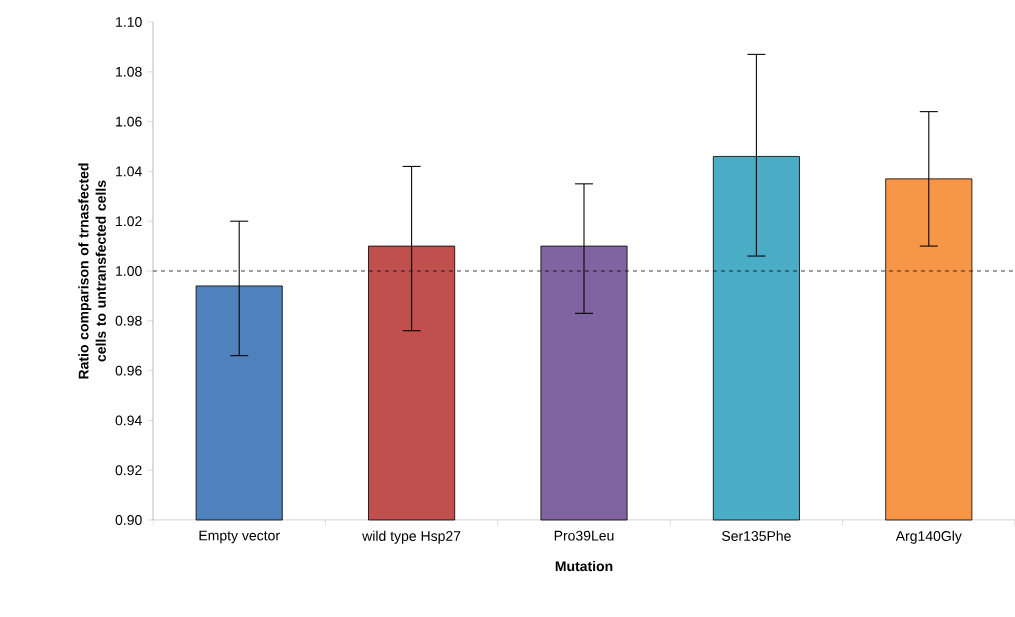 Image resolution: width=1015 pixels, height=617 pixels. Describe the element at coordinates (129, 271) in the screenshot. I see `y-tick-label: 1.00` at that location.